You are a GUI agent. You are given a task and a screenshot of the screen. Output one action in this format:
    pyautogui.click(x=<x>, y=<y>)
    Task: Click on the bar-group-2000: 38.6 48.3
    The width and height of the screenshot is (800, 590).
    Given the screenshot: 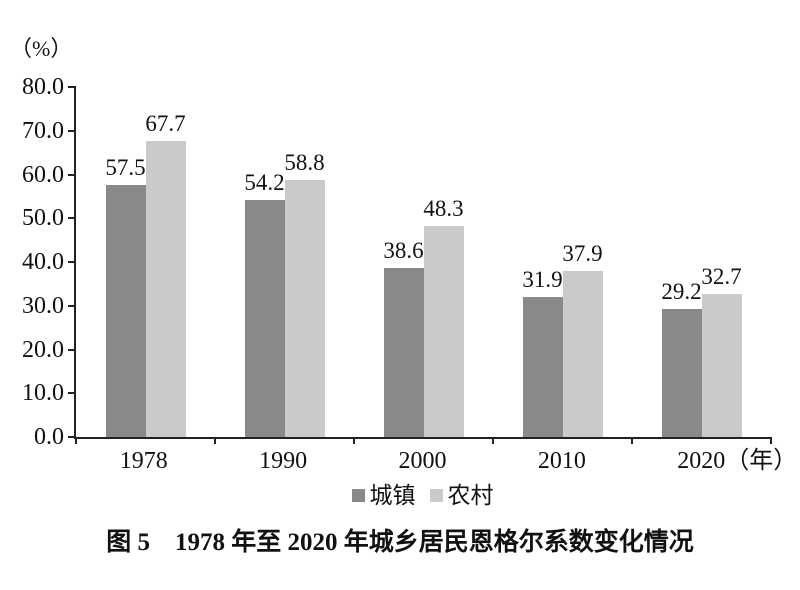 What is the action you would take?
    pyautogui.click(x=423, y=262)
    